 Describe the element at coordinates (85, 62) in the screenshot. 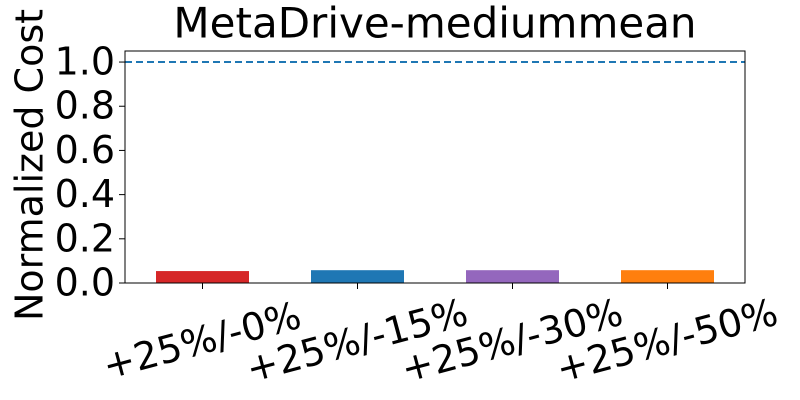

I see `y-tick-label: 1.0` at that location.